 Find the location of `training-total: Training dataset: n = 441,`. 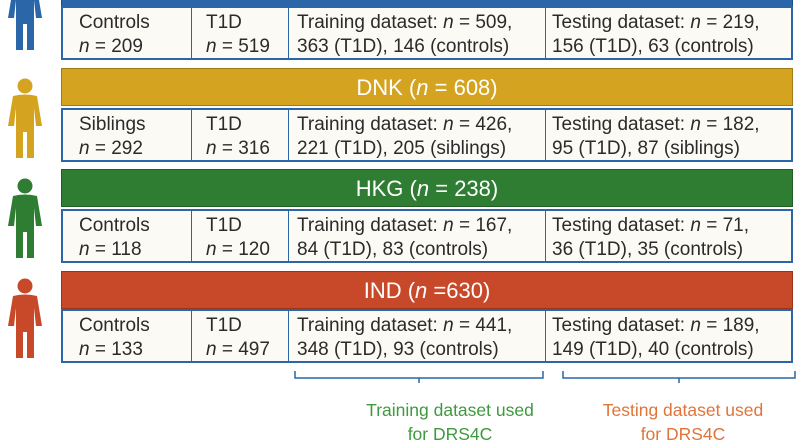

training-total: Training dataset: n = 441, is located at coordinates (418, 326).